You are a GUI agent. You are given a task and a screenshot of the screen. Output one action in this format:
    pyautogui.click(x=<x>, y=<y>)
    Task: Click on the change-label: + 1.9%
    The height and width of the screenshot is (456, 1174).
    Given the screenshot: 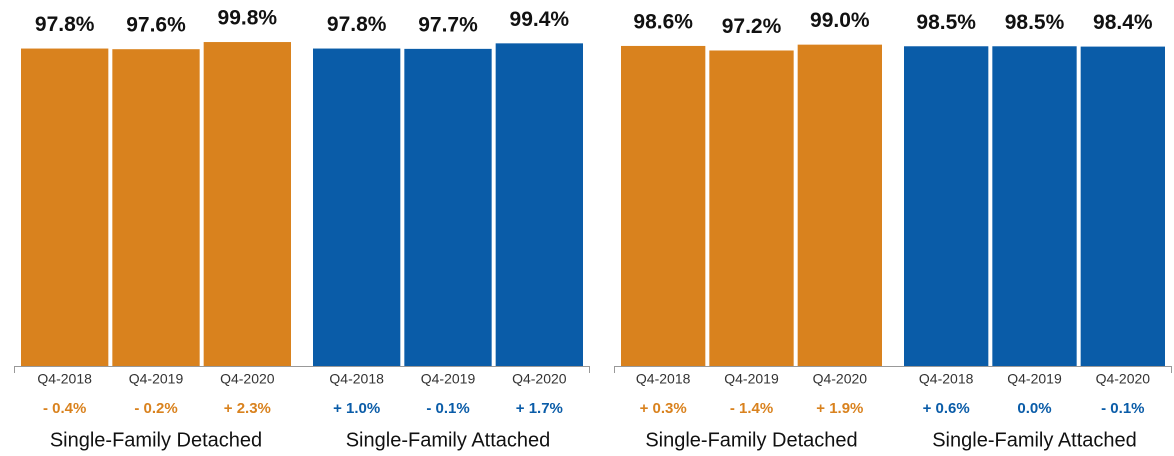 What is the action you would take?
    pyautogui.click(x=839, y=408)
    